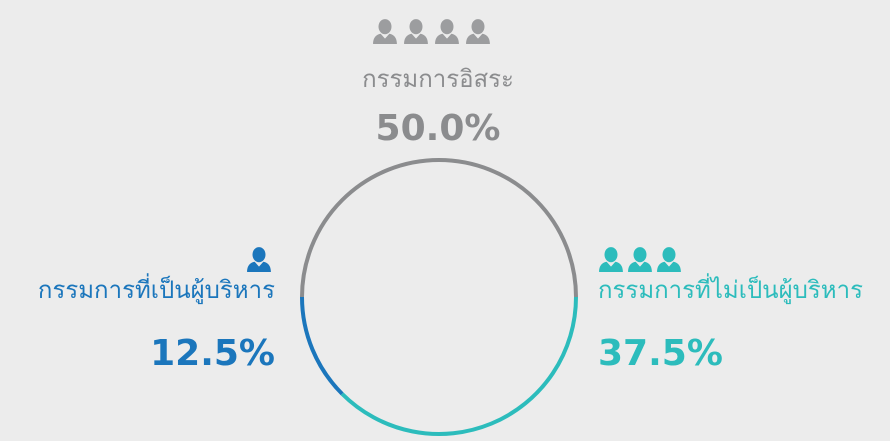 The height and width of the screenshot is (441, 890). I want to click on icons-independent, so click(431, 31).